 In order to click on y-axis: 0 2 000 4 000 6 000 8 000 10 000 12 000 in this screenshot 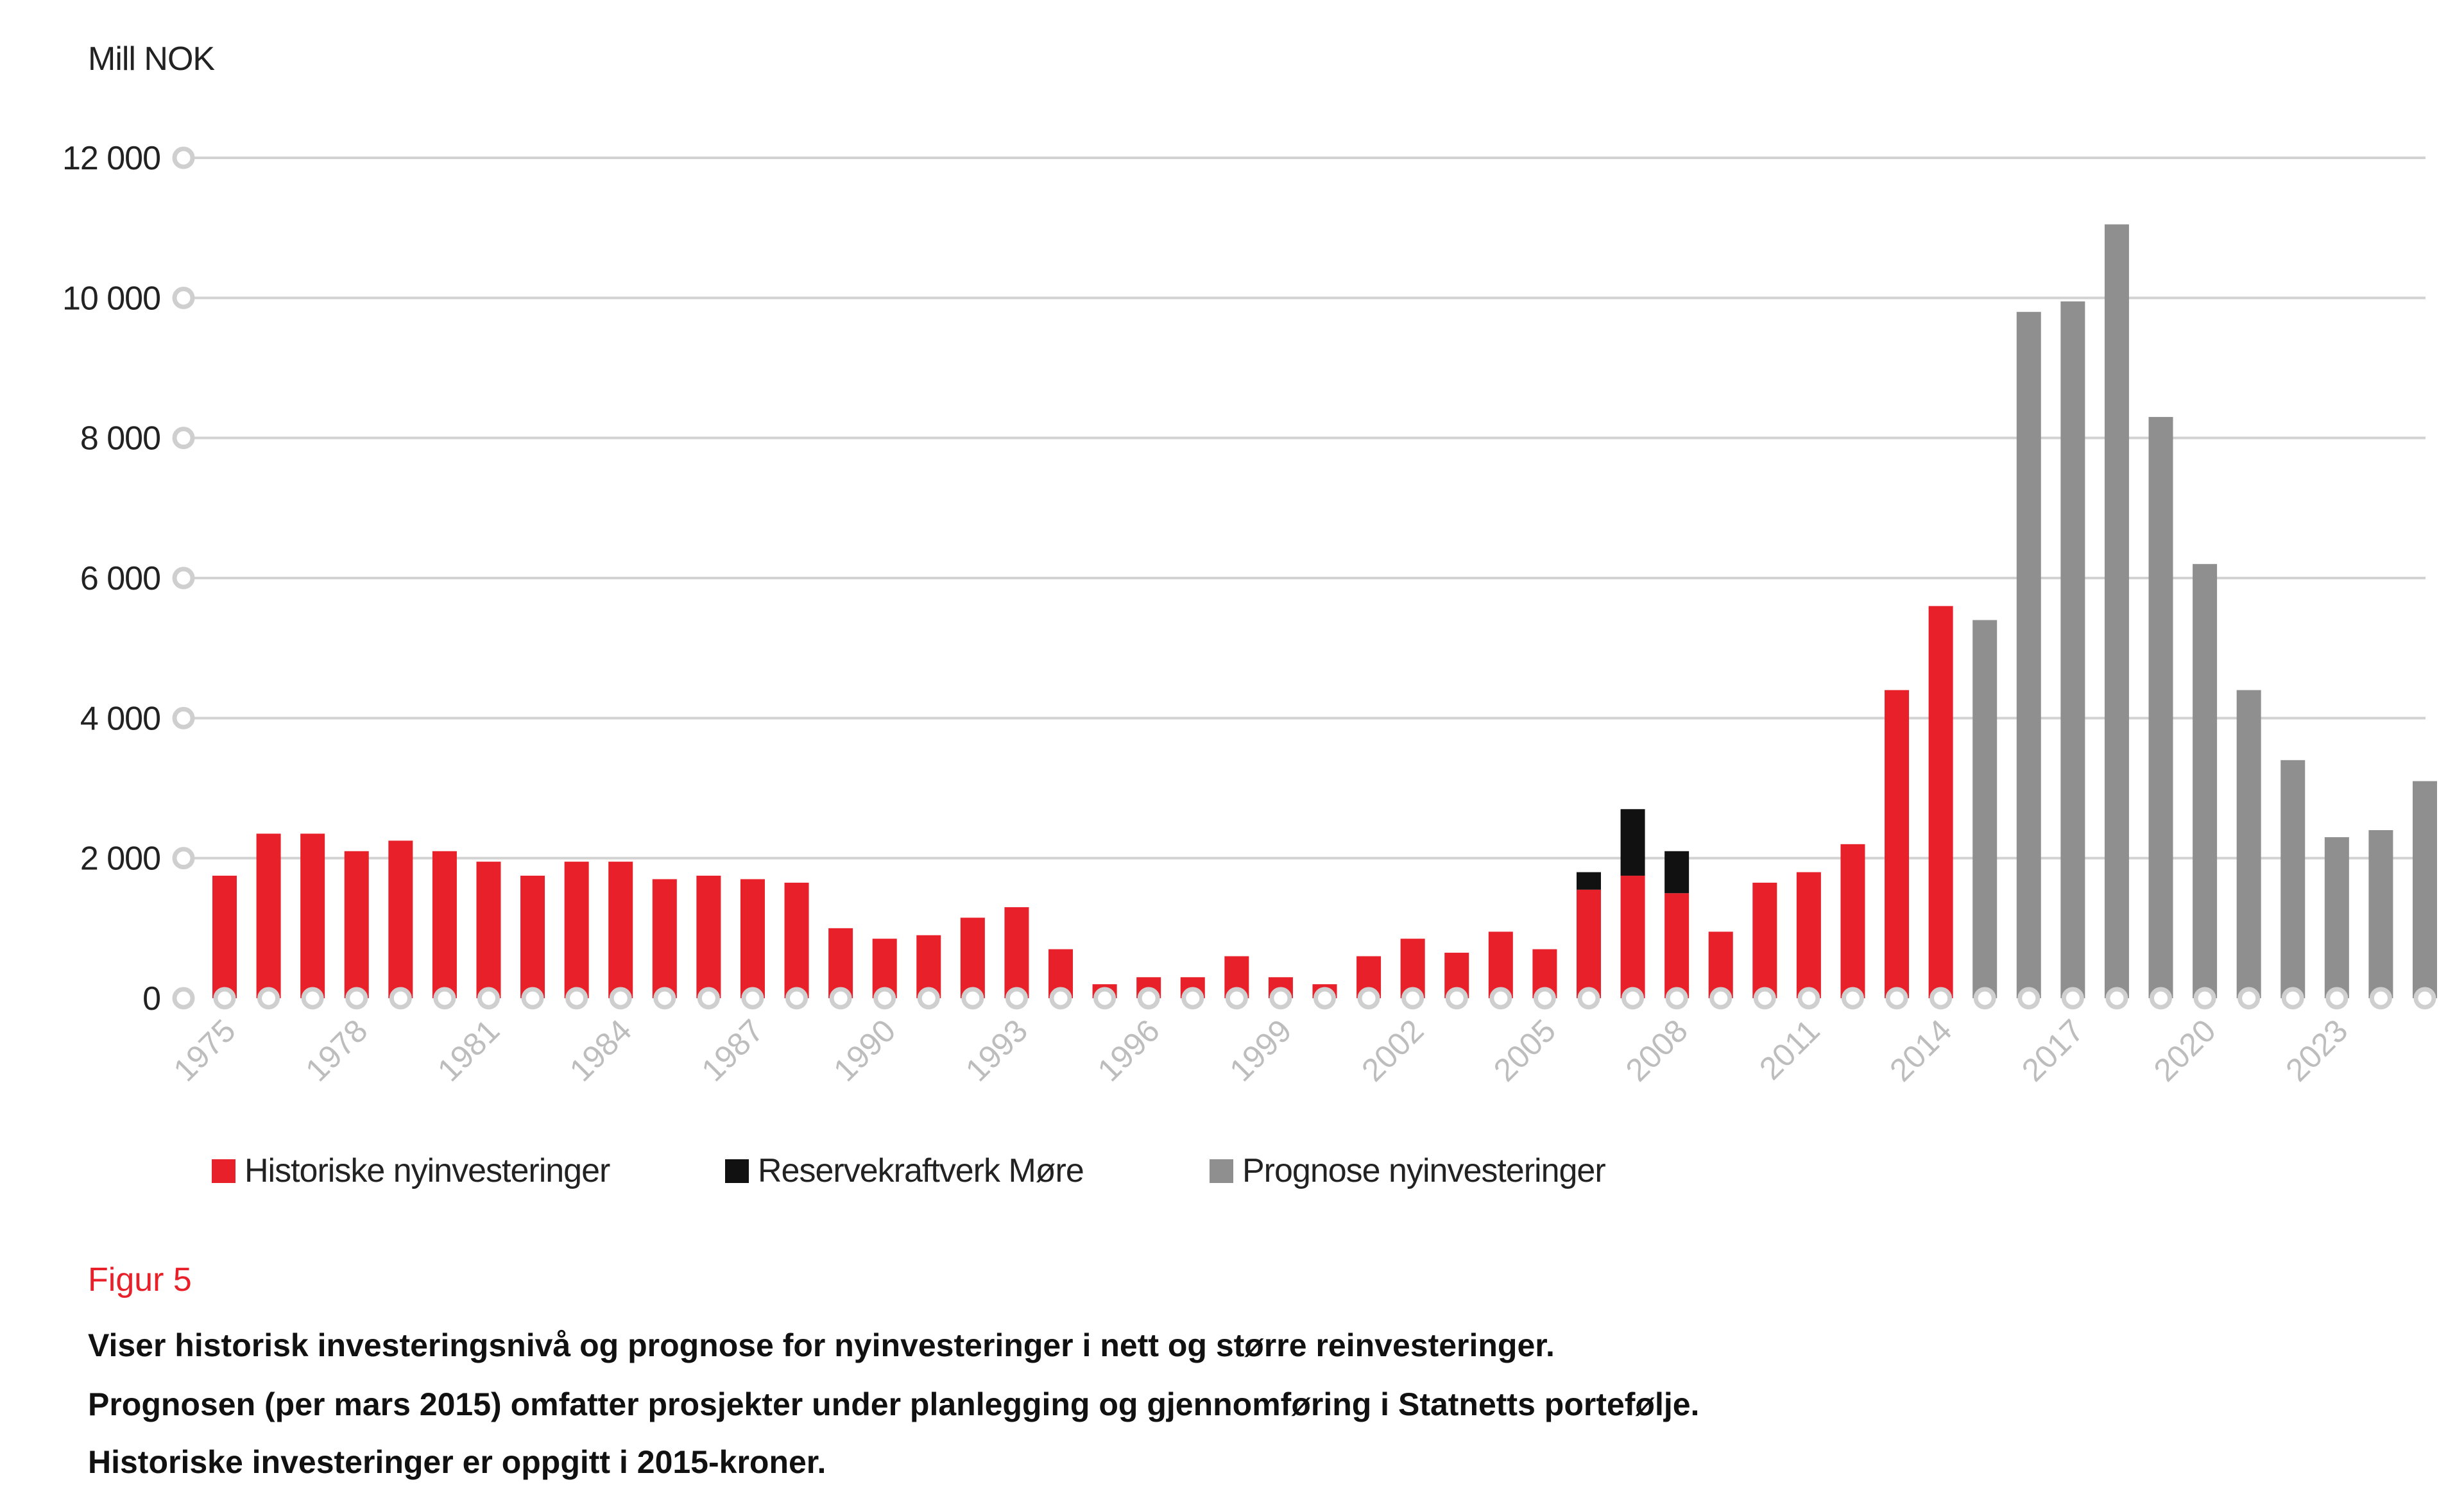, I will do `click(129, 578)`.